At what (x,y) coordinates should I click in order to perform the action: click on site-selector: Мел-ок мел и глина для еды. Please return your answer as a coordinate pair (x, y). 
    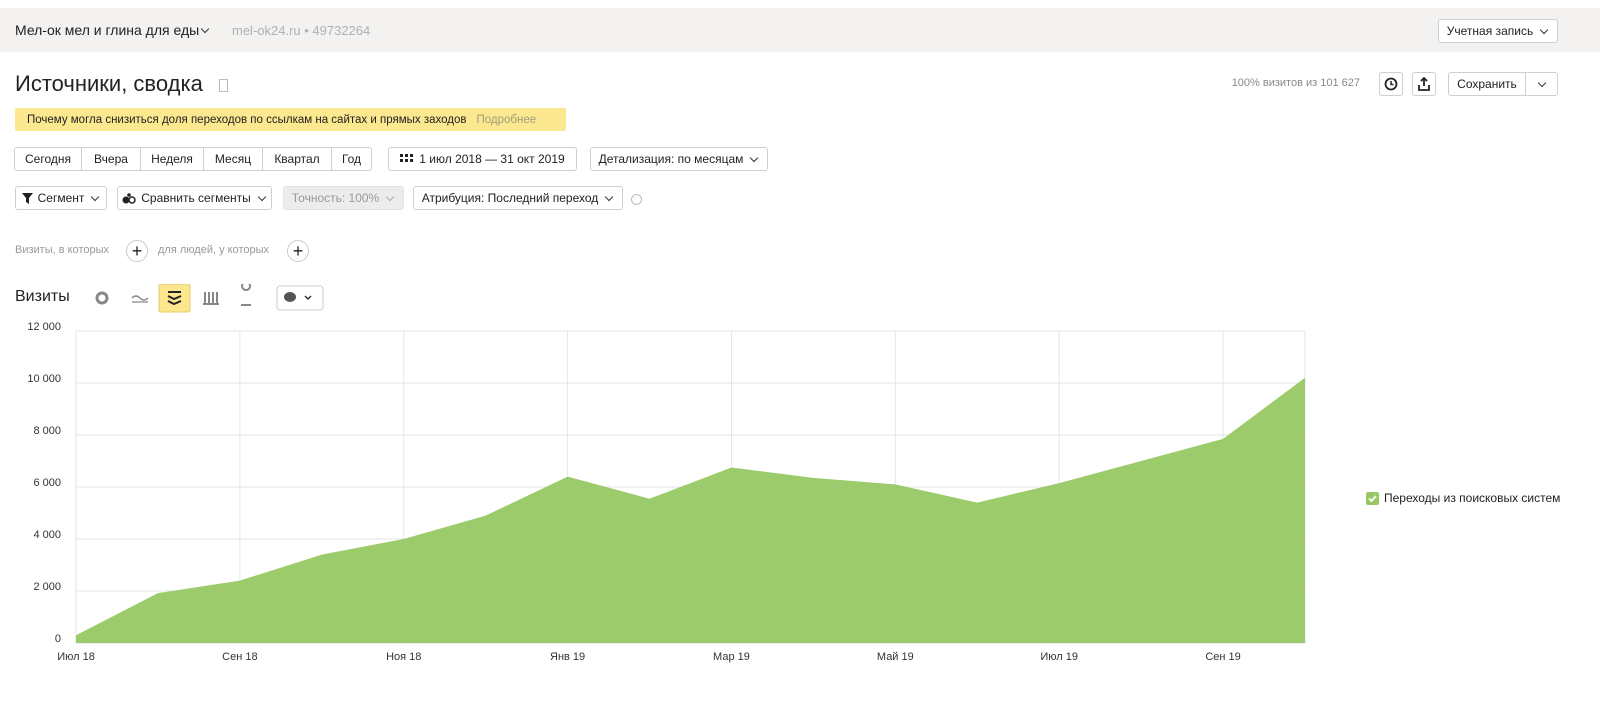
    Looking at the image, I should click on (112, 30).